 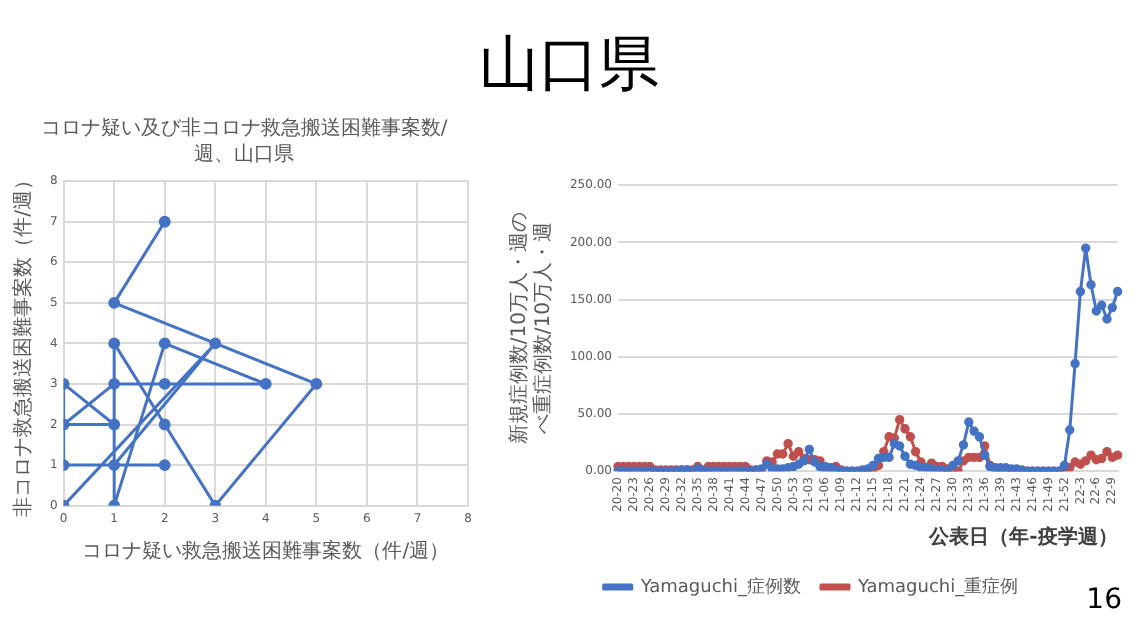 What do you see at coordinates (266, 551) in the screenshot?
I see `x-axis-title: コロナ疑い救急搬送困難事案数（件/週）` at bounding box center [266, 551].